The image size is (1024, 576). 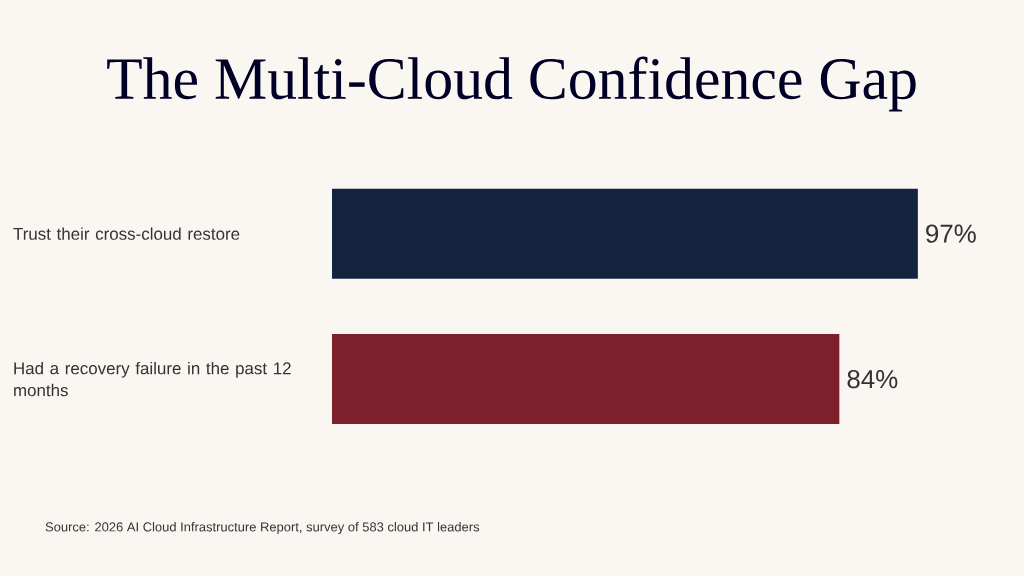 I want to click on chart-title: The Multi-Cloud Confidence Gap, so click(x=511, y=84).